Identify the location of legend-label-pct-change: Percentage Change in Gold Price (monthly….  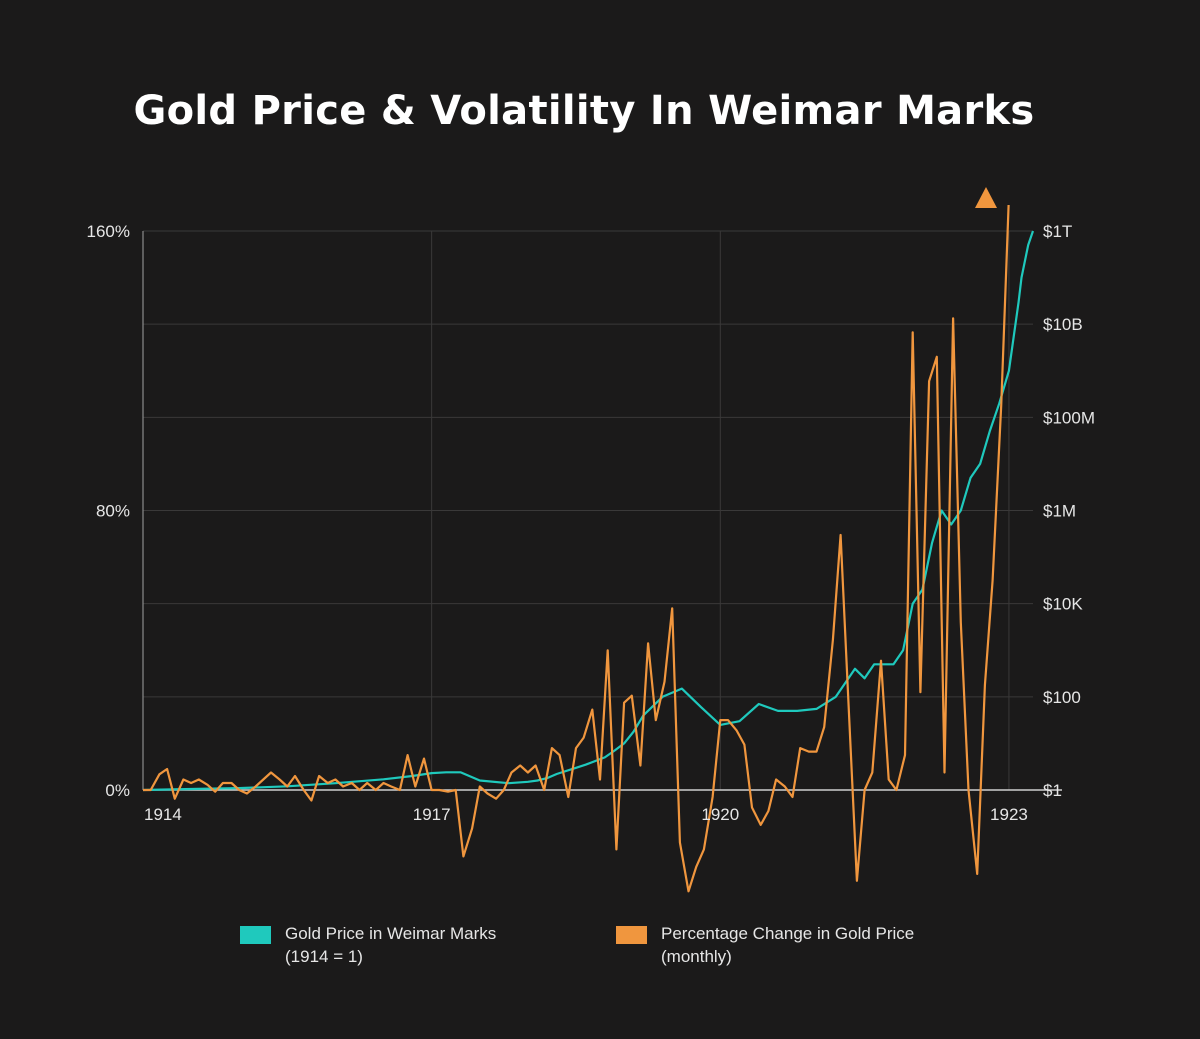
(787, 945).